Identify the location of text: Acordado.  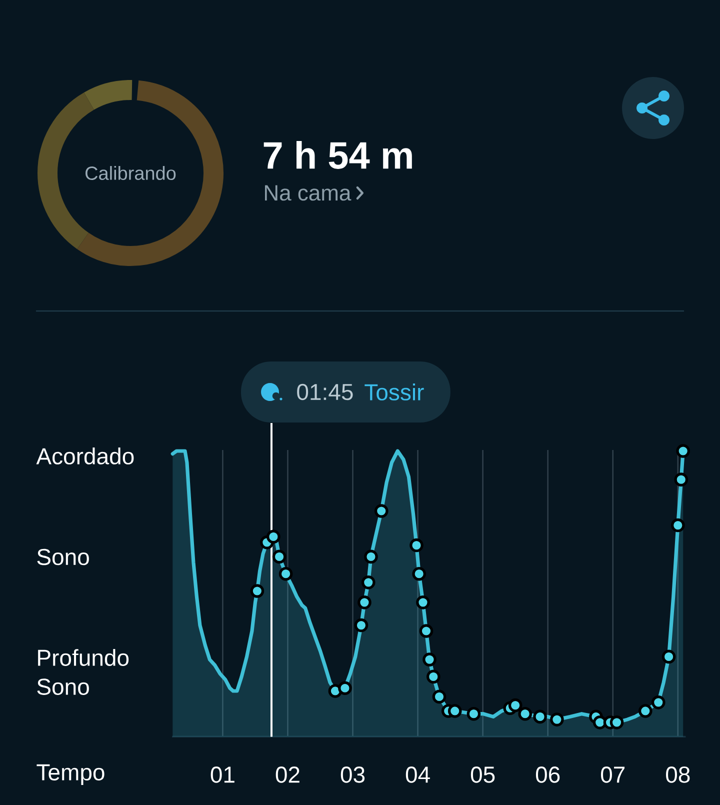
(85, 456).